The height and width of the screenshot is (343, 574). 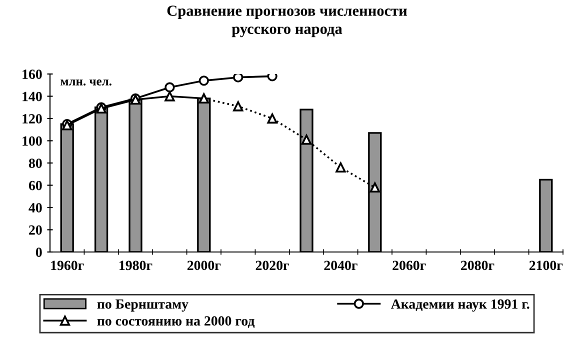 I want to click on y-tick-label: 140, so click(x=32, y=97).